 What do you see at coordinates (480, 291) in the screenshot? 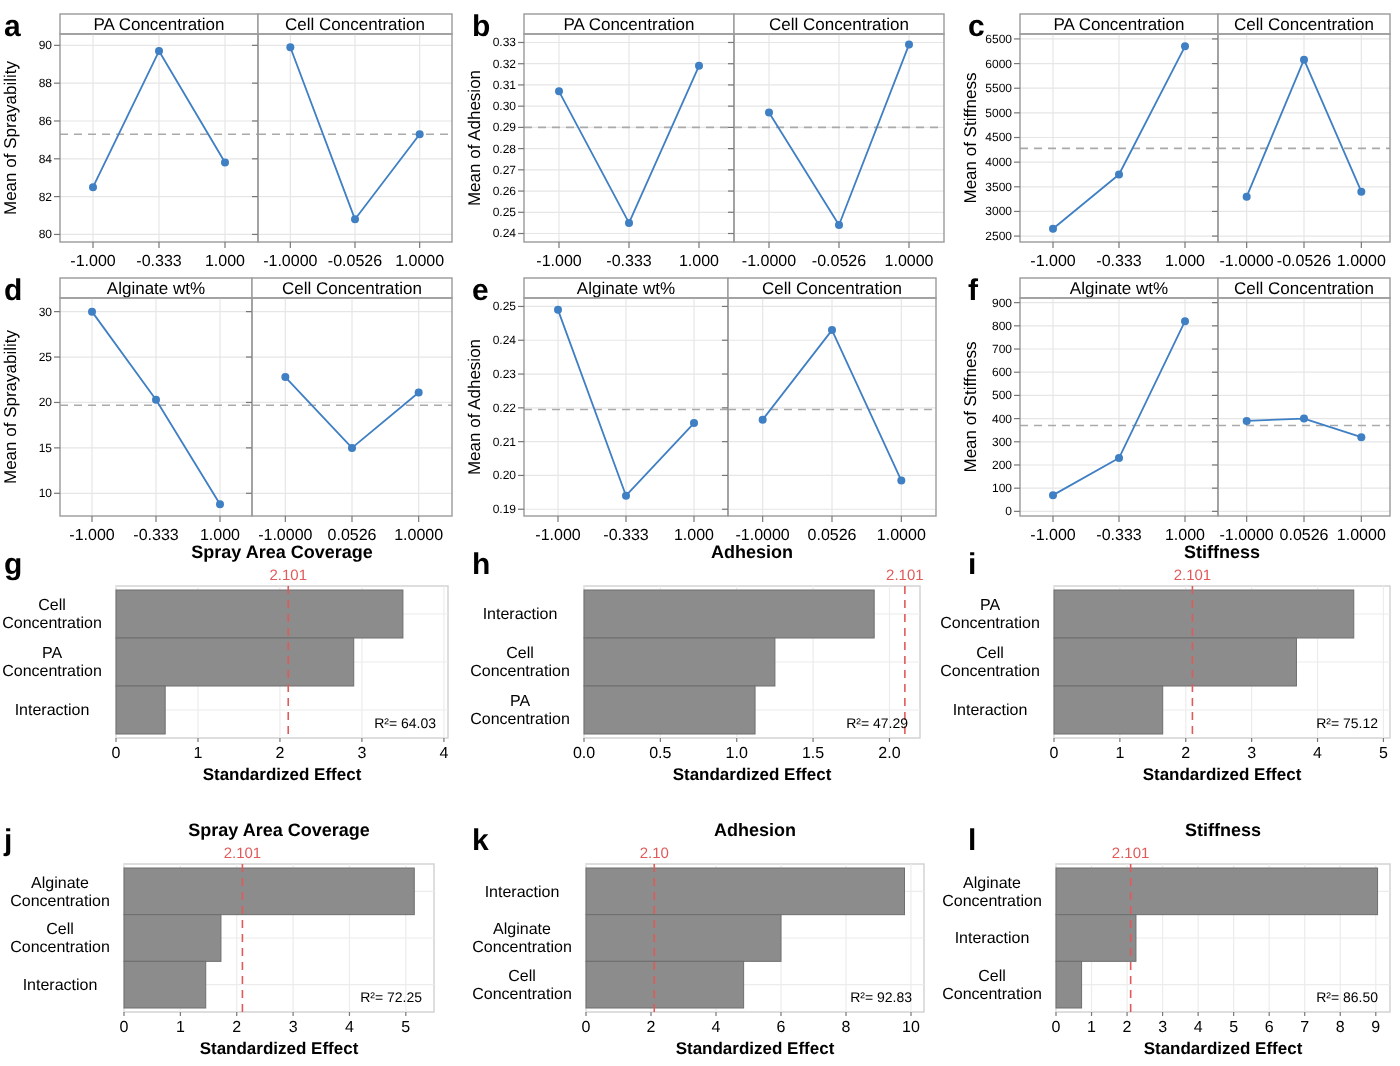
I see `text: e` at bounding box center [480, 291].